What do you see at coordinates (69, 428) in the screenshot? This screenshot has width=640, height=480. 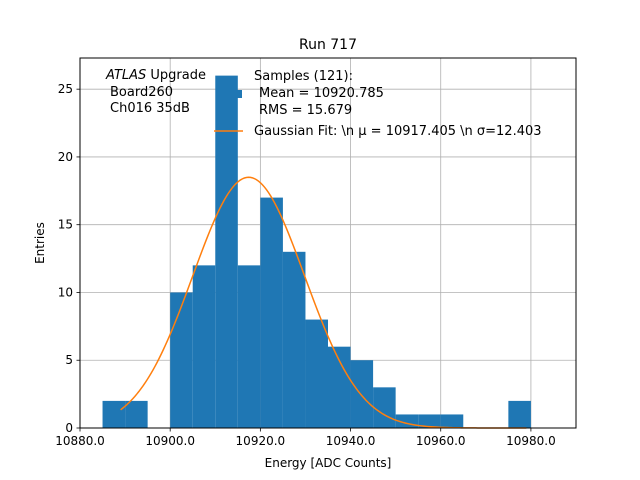 I see `y-tick-label: 0` at bounding box center [69, 428].